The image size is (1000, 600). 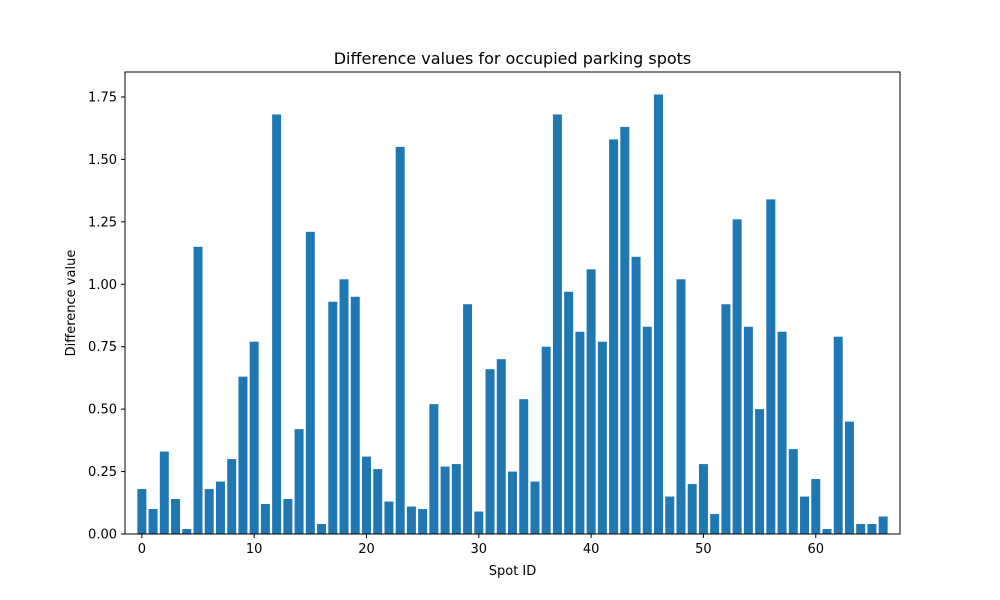 What do you see at coordinates (102, 160) in the screenshot?
I see `y-tick-label: 1.50` at bounding box center [102, 160].